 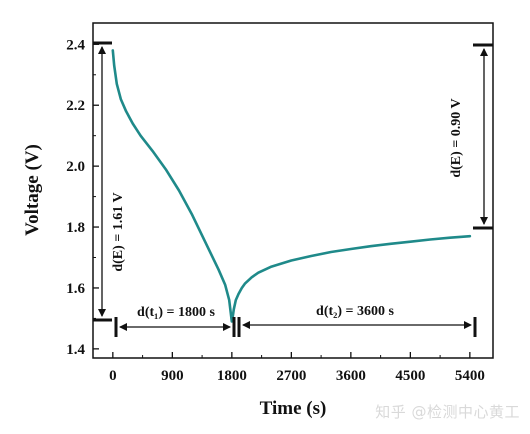 I want to click on y-tick-label: 1.8, so click(x=75, y=228).